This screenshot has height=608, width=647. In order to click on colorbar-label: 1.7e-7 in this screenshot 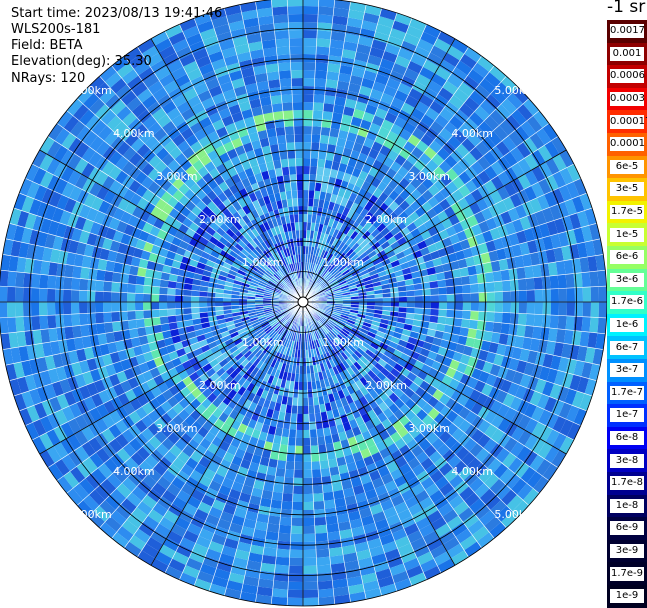, I will do `click(627, 393)`.